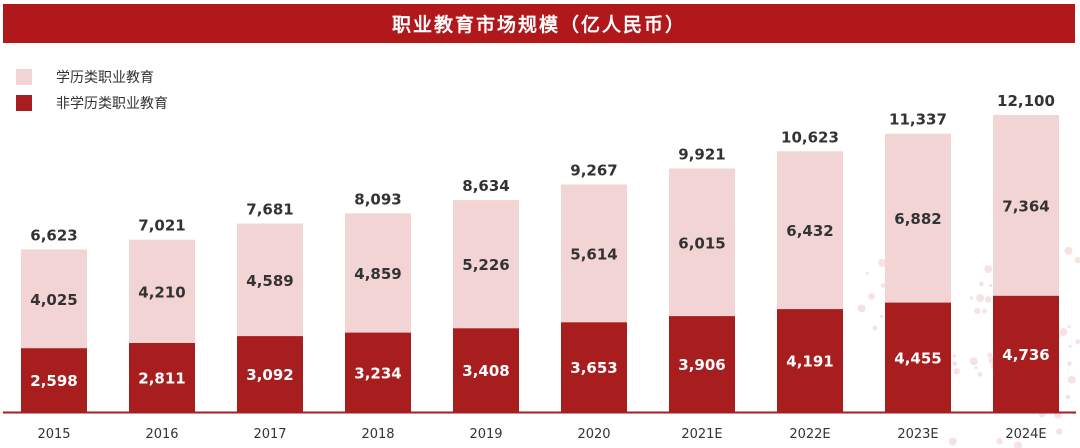 Image resolution: width=1080 pixels, height=448 pixels. I want to click on data-label-total-2023E: 11,337, so click(918, 120).